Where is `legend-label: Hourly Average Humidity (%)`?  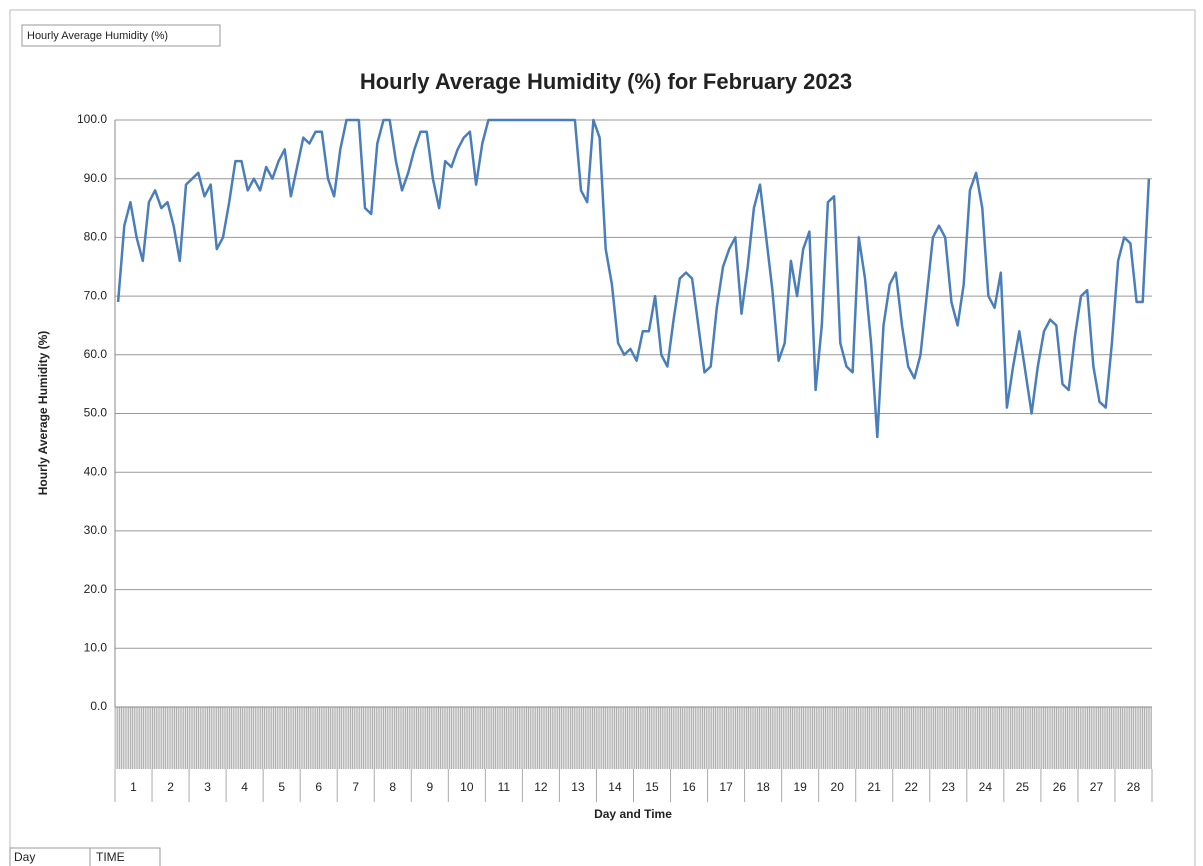 legend-label: Hourly Average Humidity (%) is located at coordinates (97, 36).